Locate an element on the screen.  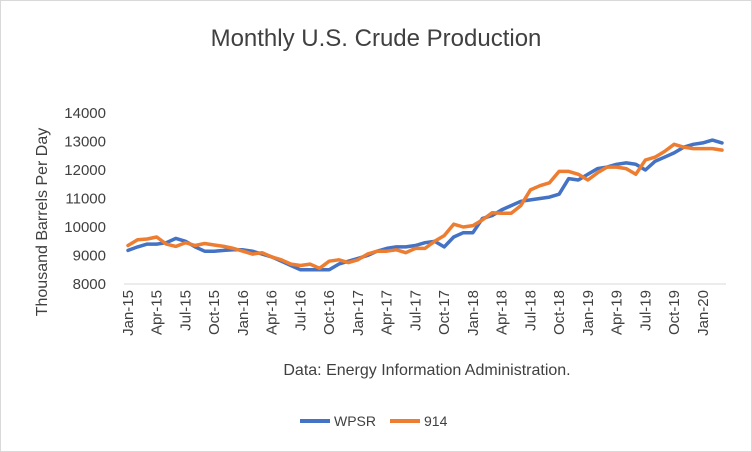
x-tick-label: Apr-17 is located at coordinates (387, 312).